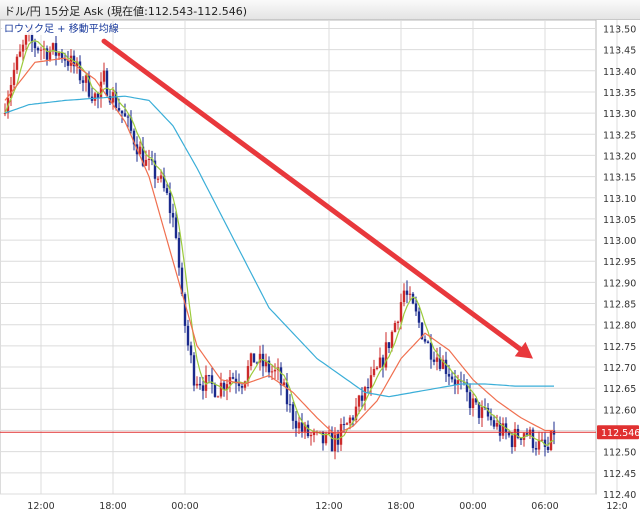 The height and width of the screenshot is (515, 640). I want to click on y-tick-label: 112.60, so click(619, 410).